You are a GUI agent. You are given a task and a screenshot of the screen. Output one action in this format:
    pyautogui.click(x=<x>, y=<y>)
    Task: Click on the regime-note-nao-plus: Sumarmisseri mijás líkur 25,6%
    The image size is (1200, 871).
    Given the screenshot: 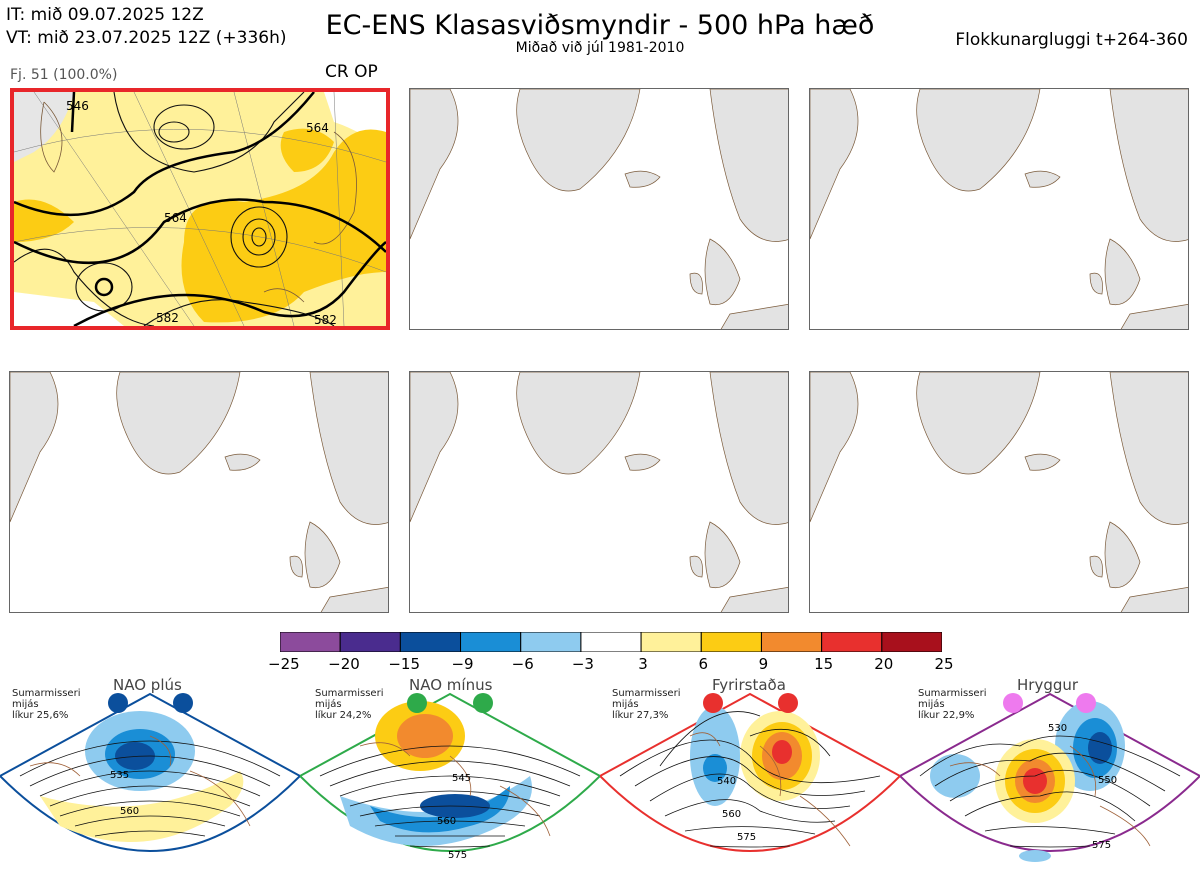 What is the action you would take?
    pyautogui.click(x=46, y=704)
    